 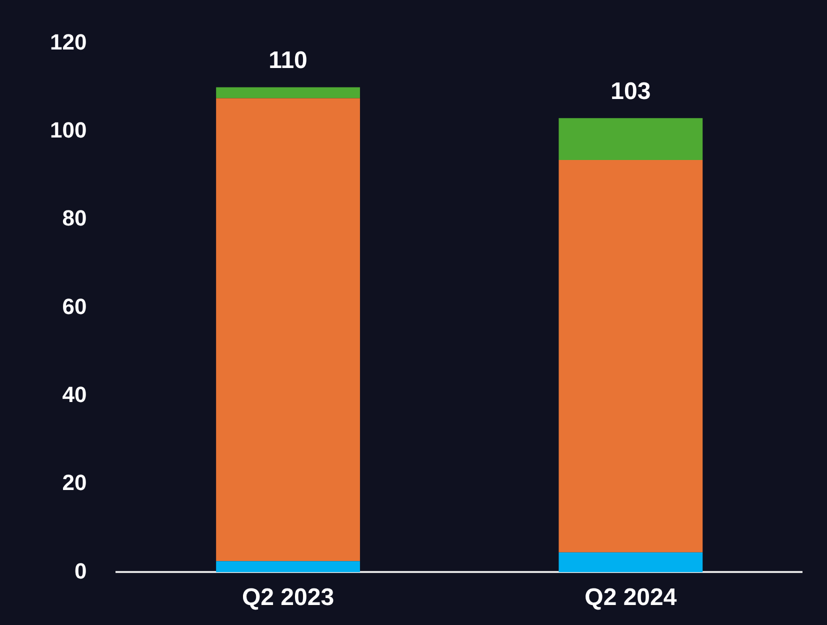 I want to click on y-tick-label: 120, so click(x=68, y=41).